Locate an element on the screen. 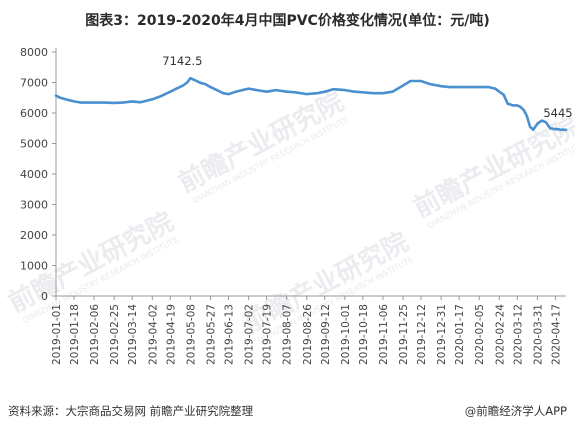 The height and width of the screenshot is (429, 575). chart-title: 图表3：2019-2020年4月中国PVC价格变化情况(单位：元/吨) is located at coordinates (287, 21).